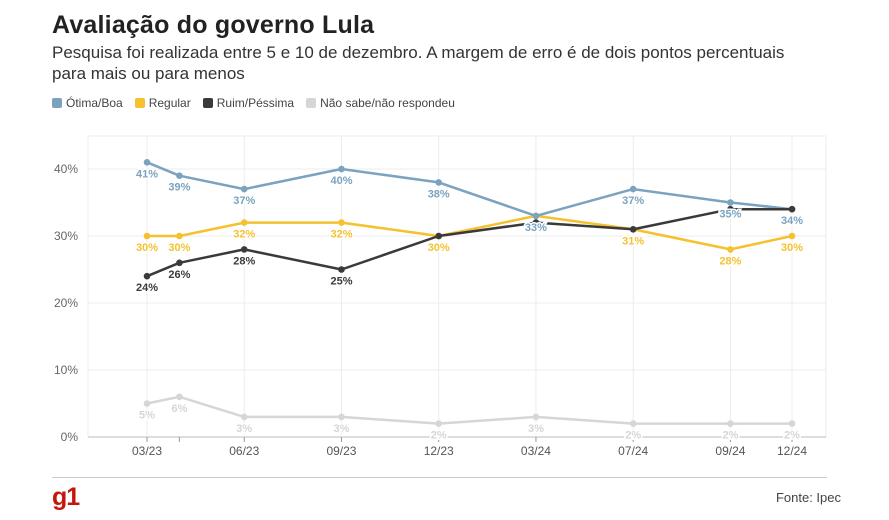 The image size is (889, 520). Describe the element at coordinates (213, 25) in the screenshot. I see `chart-title: Avaliação do governo Lula` at that location.